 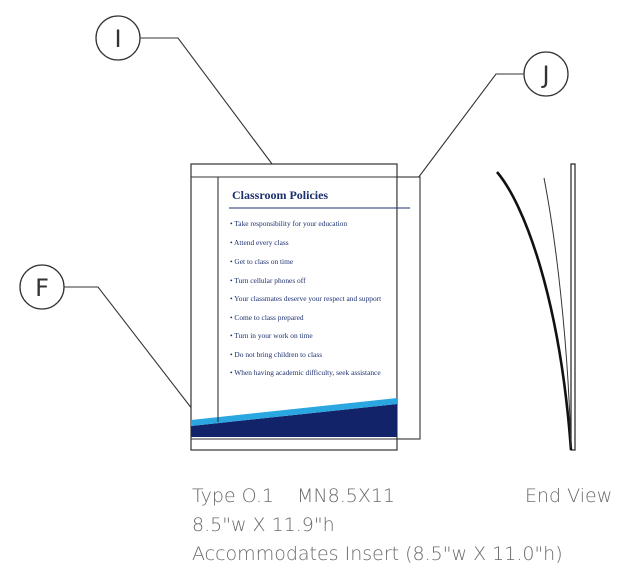 What do you see at coordinates (557, 313) in the screenshot?
I see `end-view-inner-curve` at bounding box center [557, 313].